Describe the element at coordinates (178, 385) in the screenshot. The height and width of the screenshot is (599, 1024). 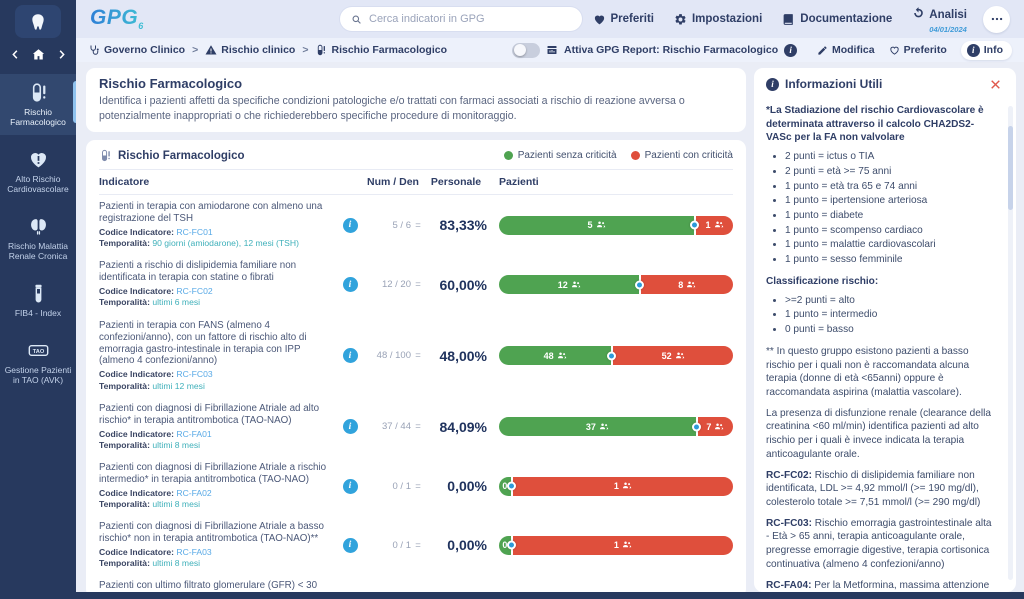
I see `indicator-temporality: ultimi 12 mesi` at that location.